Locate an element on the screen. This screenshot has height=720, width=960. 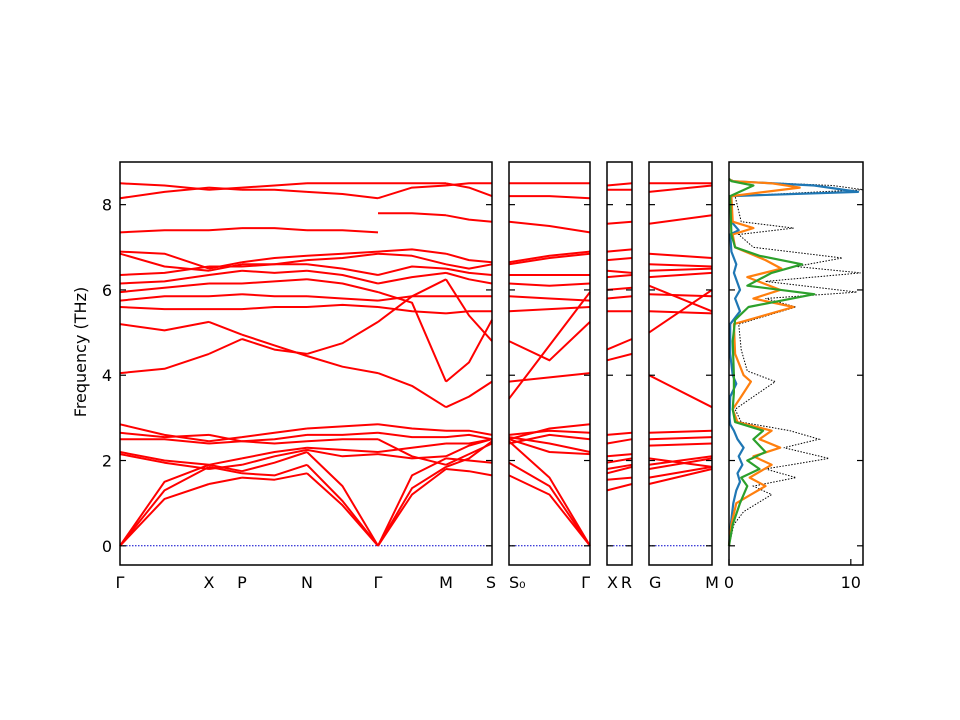
dos-x-tick-label: 10 is located at coordinates (851, 582).